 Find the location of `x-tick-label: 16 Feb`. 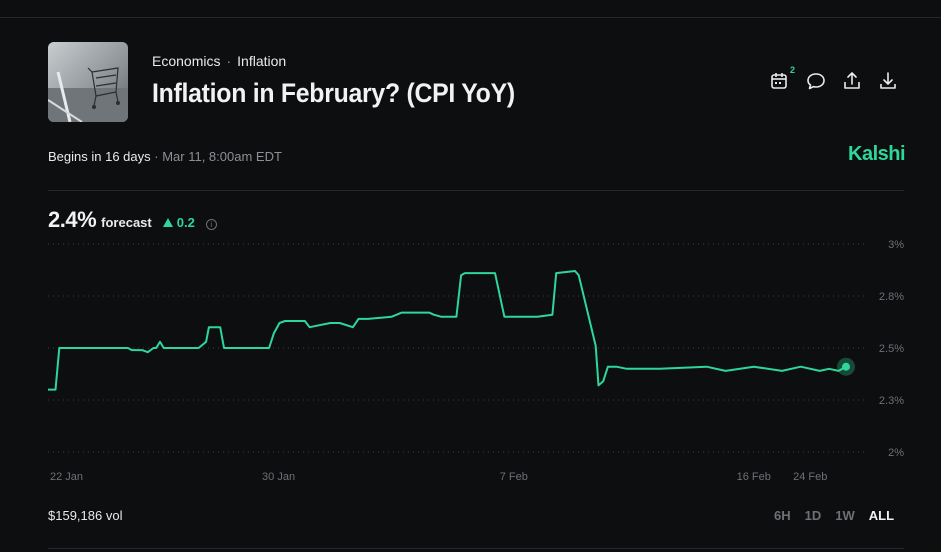

x-tick-label: 16 Feb is located at coordinates (754, 477).